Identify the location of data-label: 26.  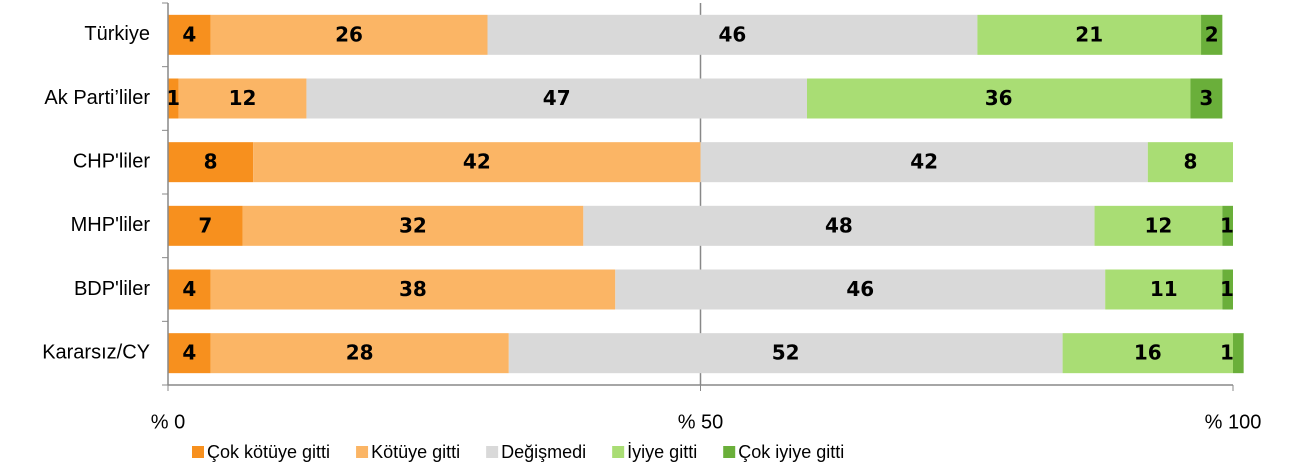
(349, 34).